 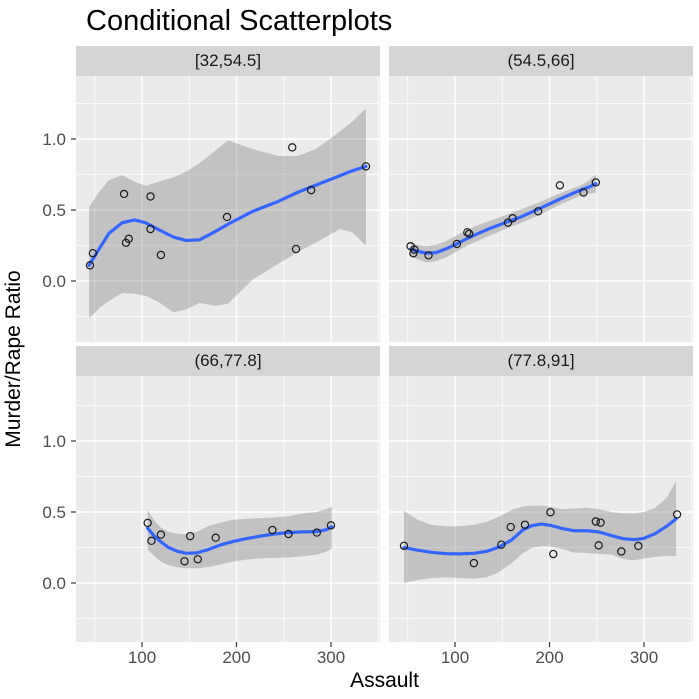 I want to click on y-axis-title: Murder/Rape Ratio, so click(x=13, y=359).